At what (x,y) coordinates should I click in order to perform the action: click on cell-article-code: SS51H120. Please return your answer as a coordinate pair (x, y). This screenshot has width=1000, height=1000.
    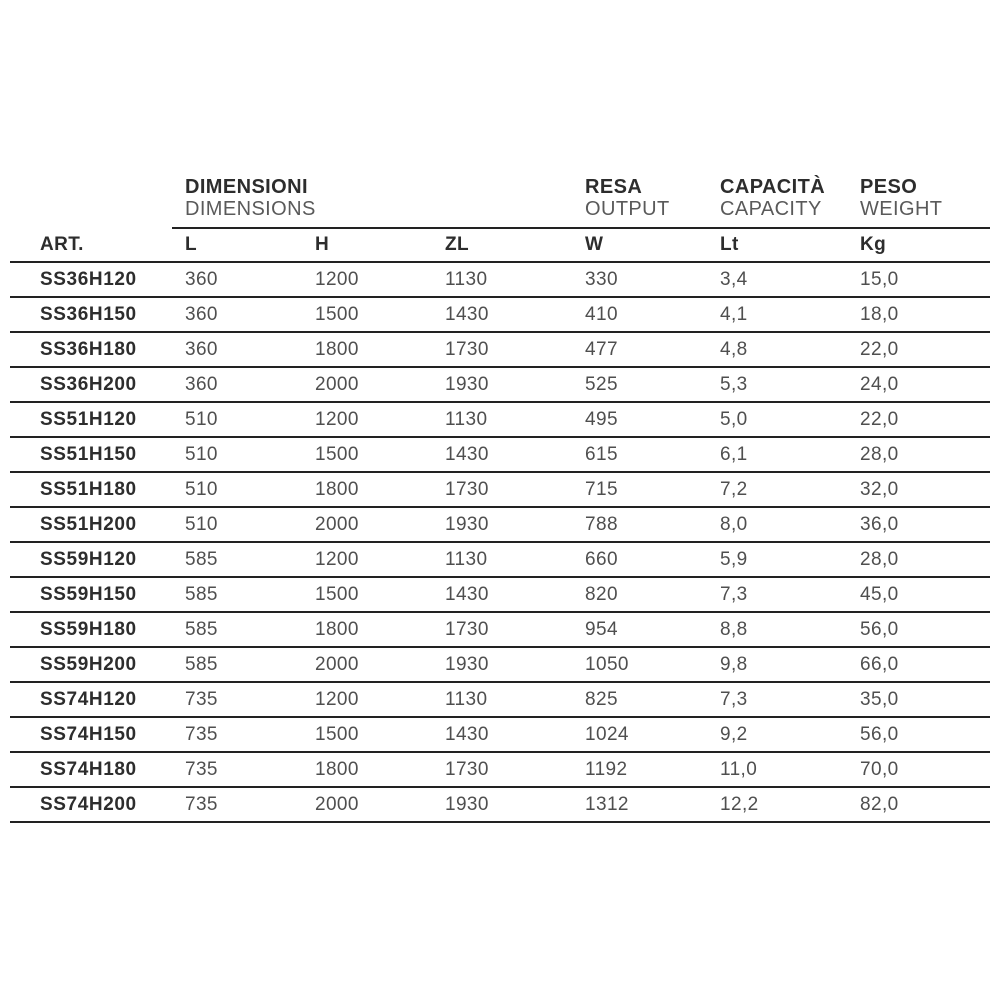
    Looking at the image, I should click on (91, 420).